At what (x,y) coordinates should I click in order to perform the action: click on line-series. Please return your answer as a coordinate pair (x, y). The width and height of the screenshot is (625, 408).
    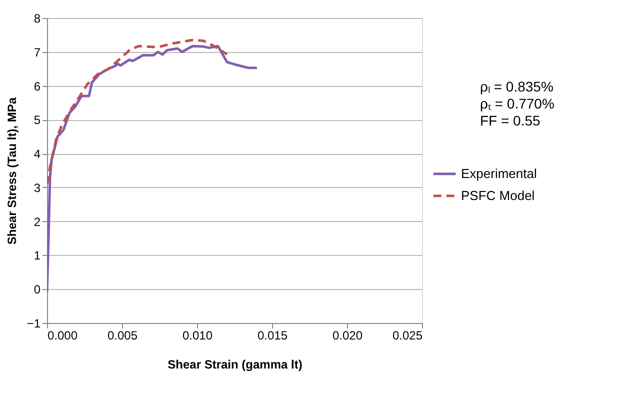
    Looking at the image, I should click on (137, 112).